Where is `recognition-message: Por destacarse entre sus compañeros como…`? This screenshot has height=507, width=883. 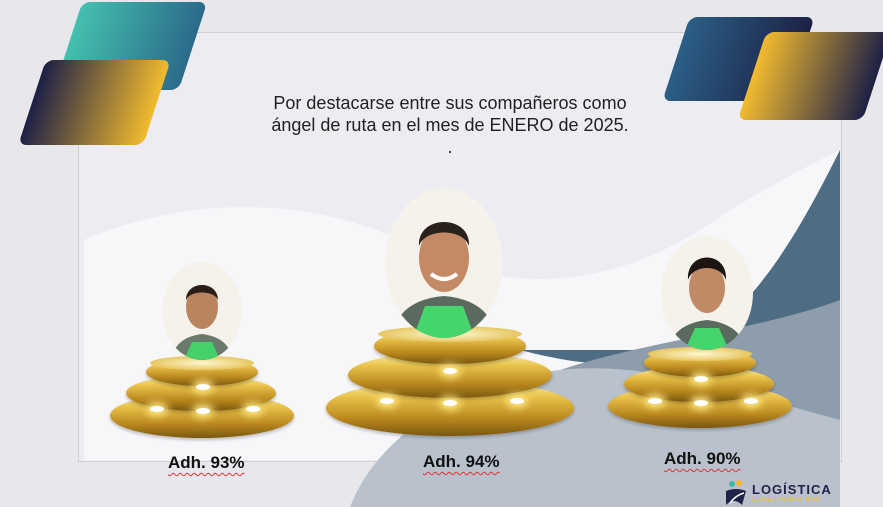 recognition-message: Por destacarse entre sus compañeros como… is located at coordinates (450, 125).